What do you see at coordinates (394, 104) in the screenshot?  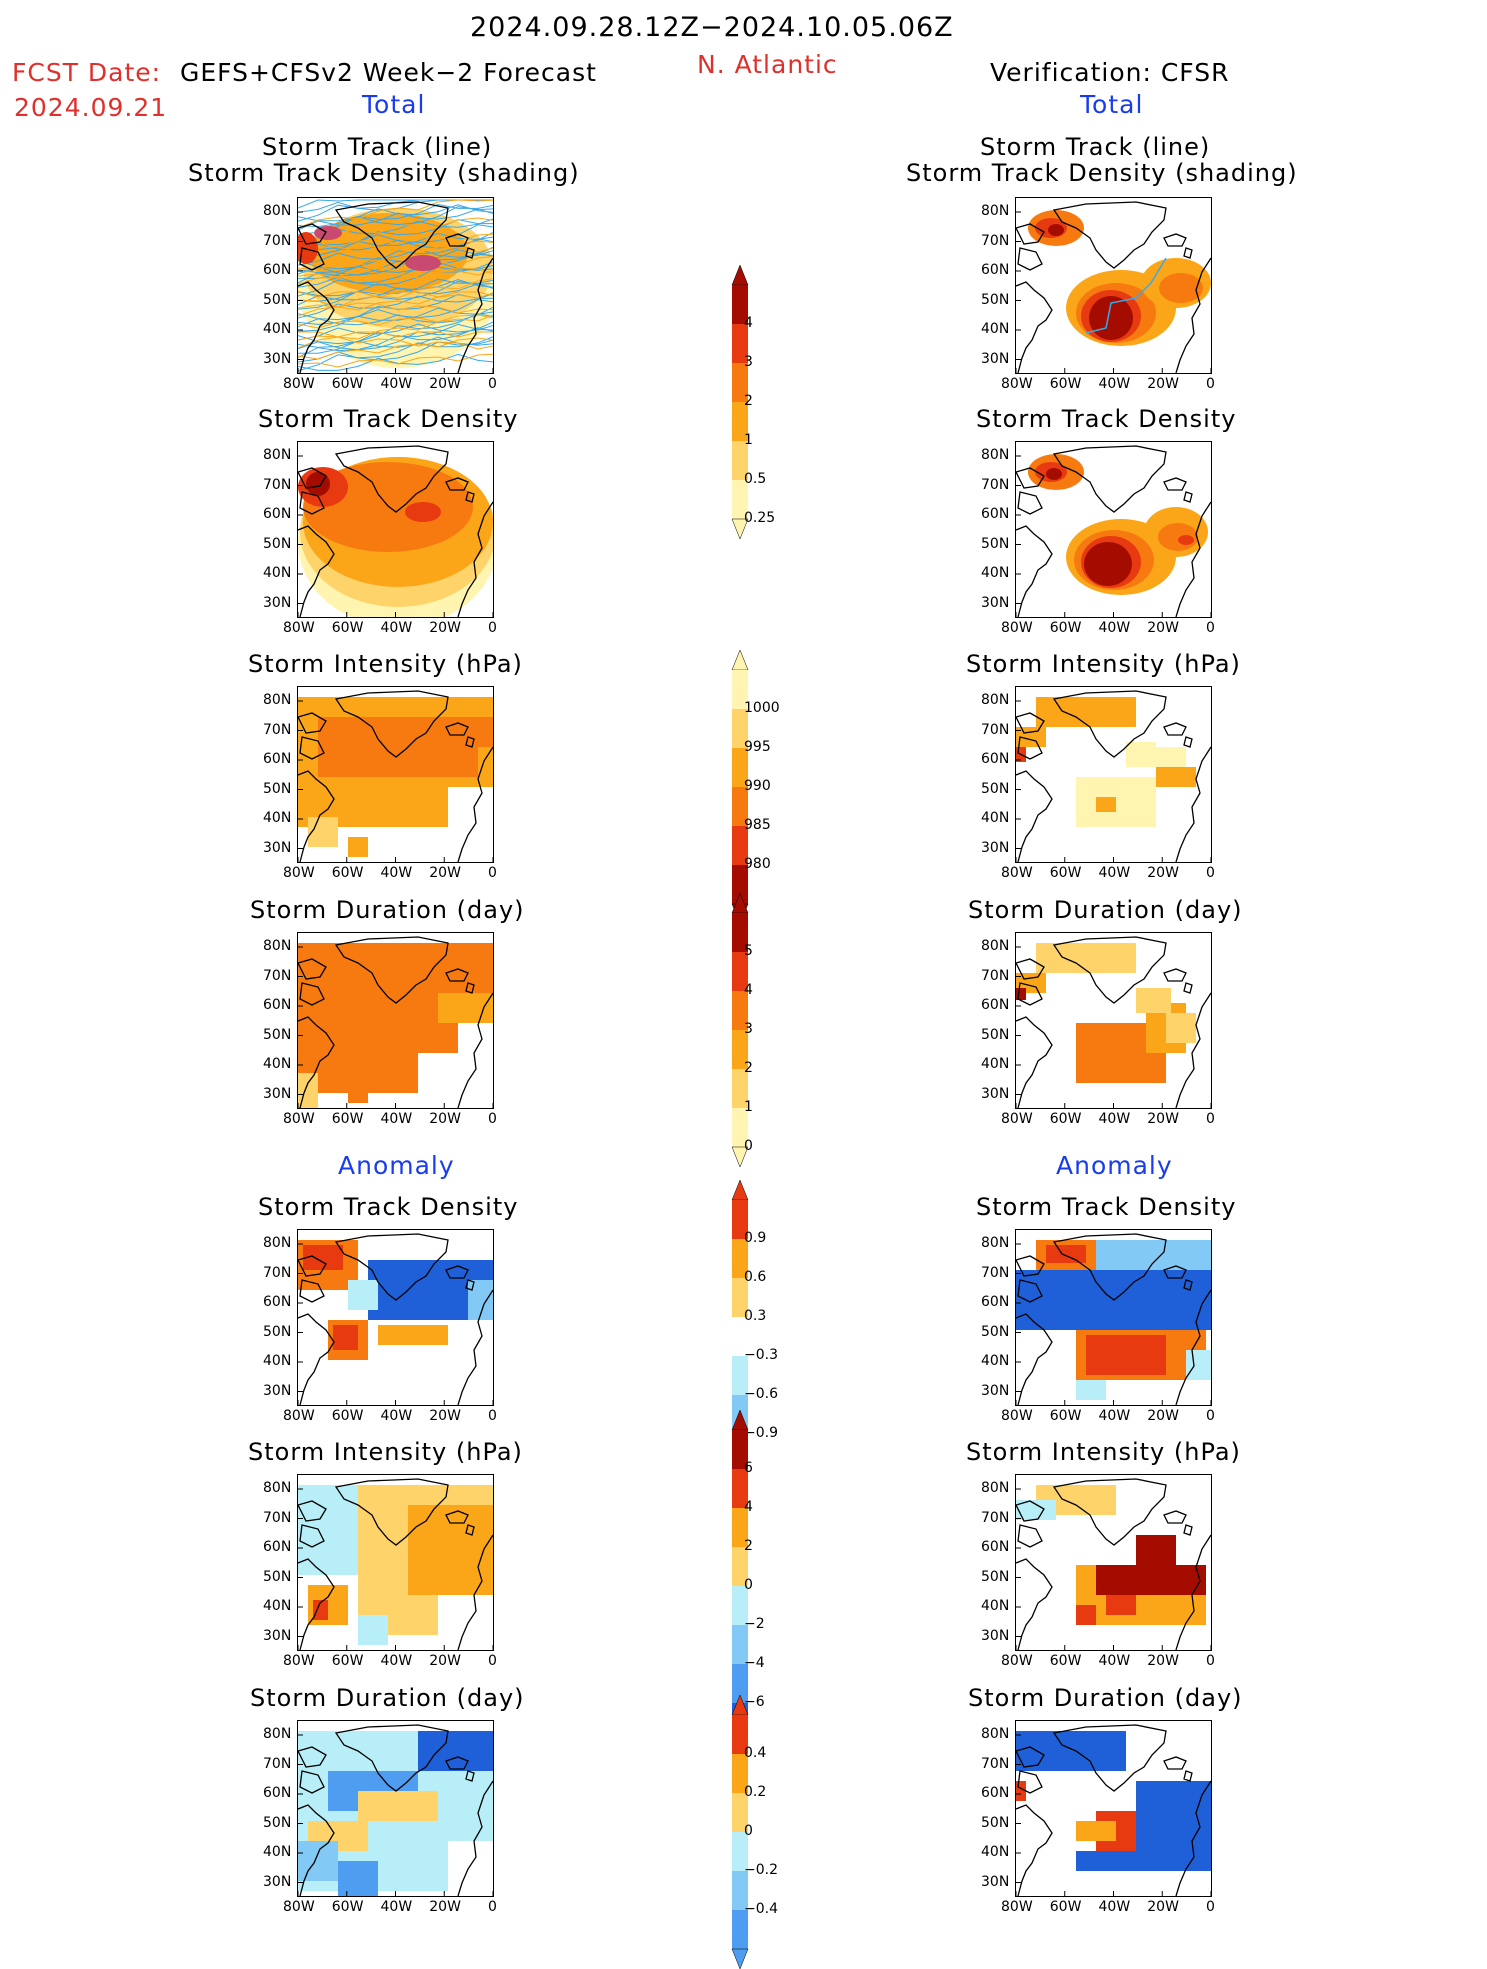 I see `left-total-label: Total` at bounding box center [394, 104].